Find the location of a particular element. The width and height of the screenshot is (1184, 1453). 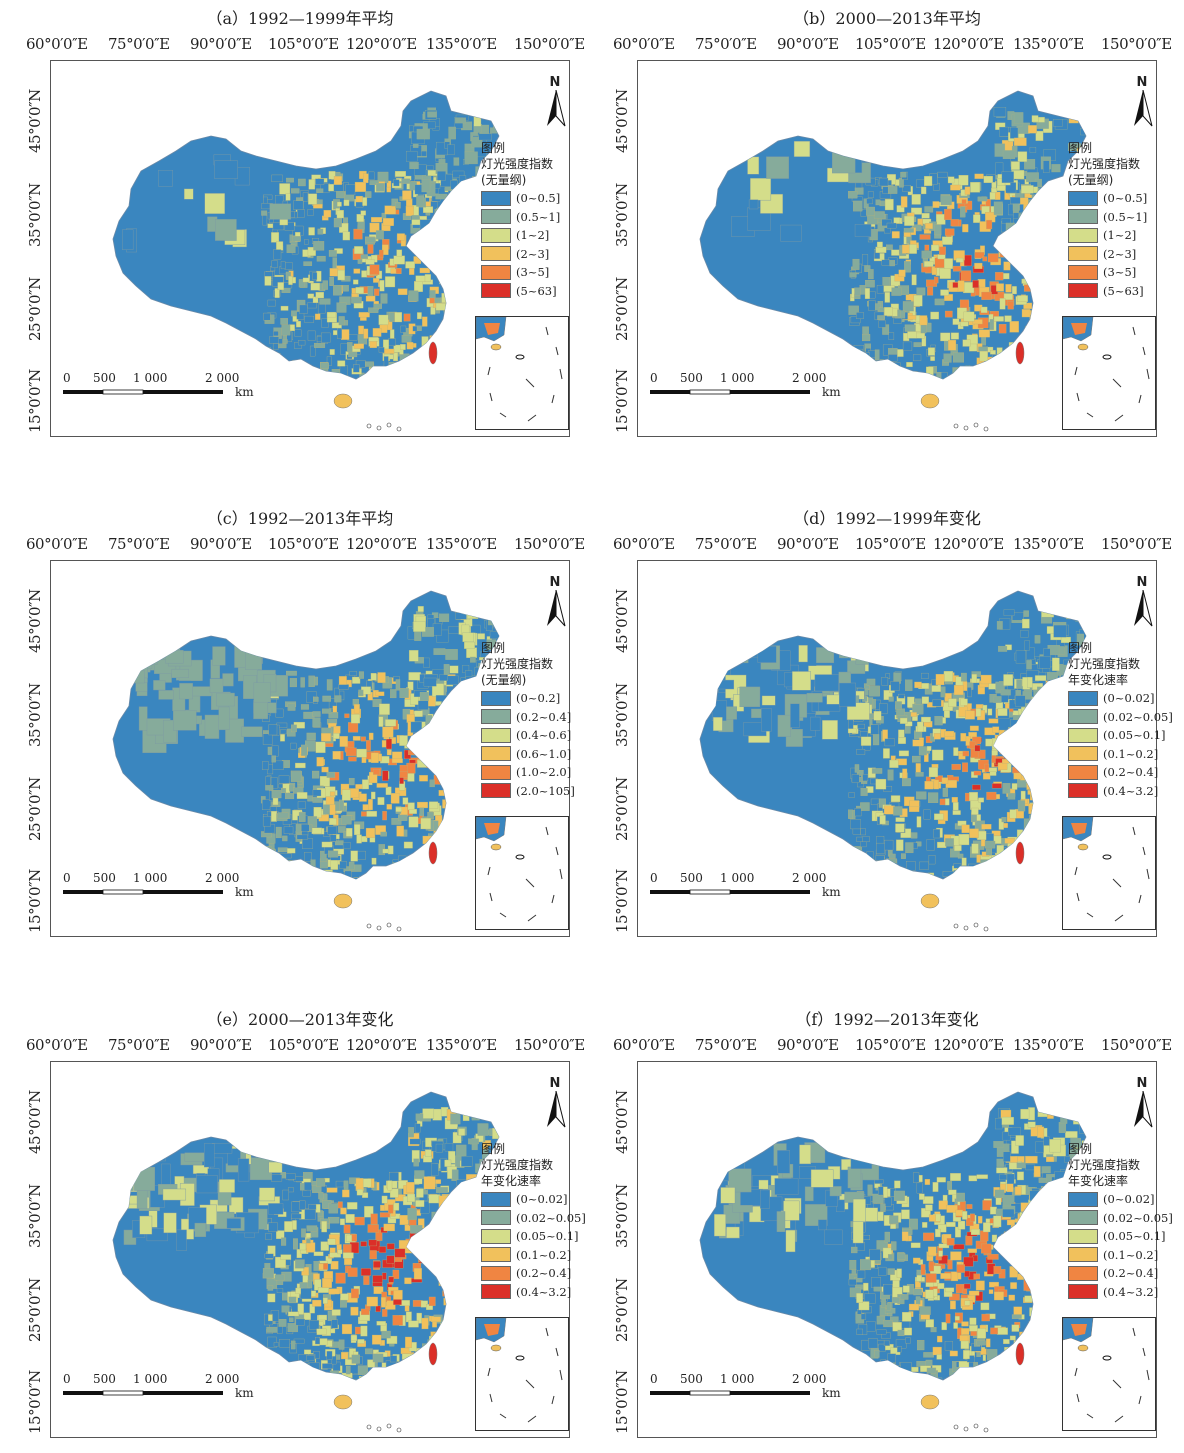

scale-tick-label: 0 is located at coordinates (654, 1379).